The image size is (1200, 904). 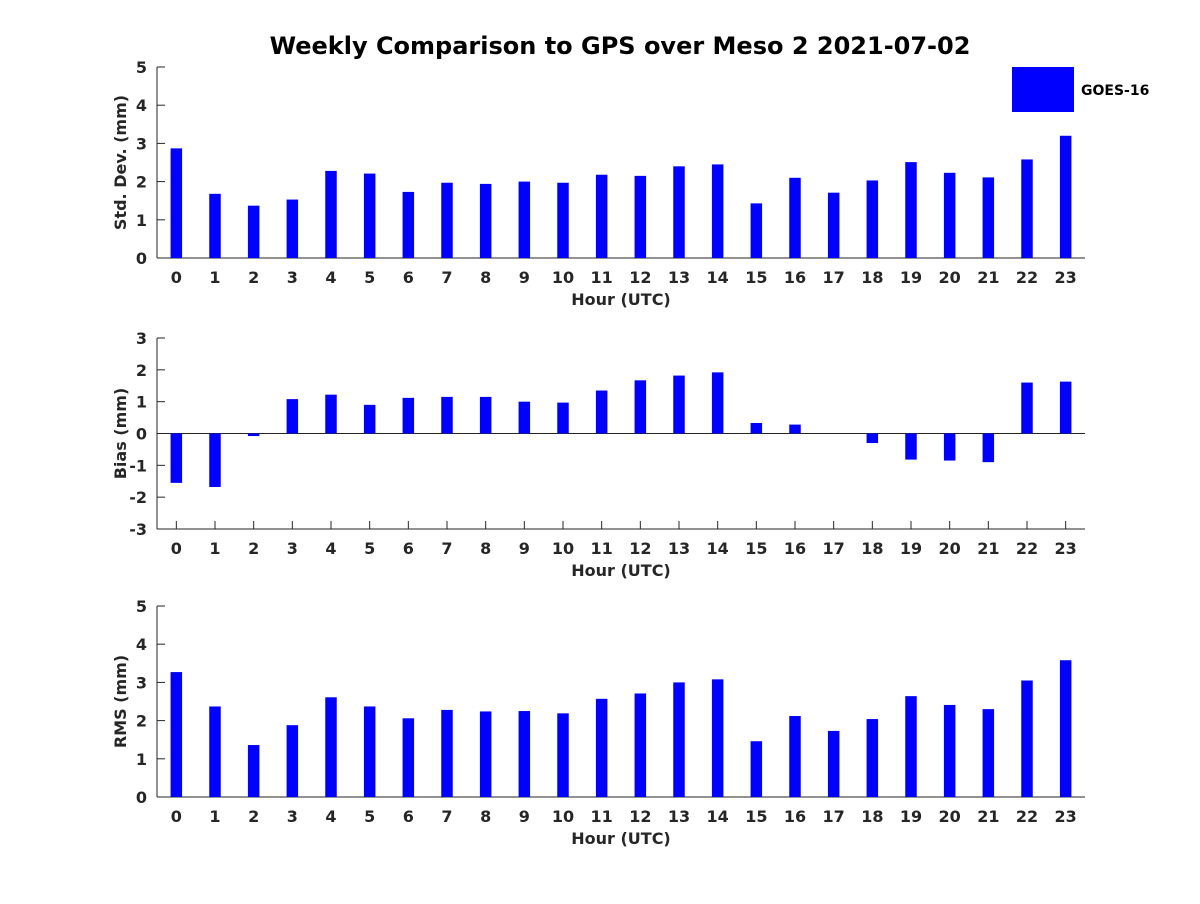 I want to click on y-axis-label: Std. Dev. (mm), so click(x=120, y=162).